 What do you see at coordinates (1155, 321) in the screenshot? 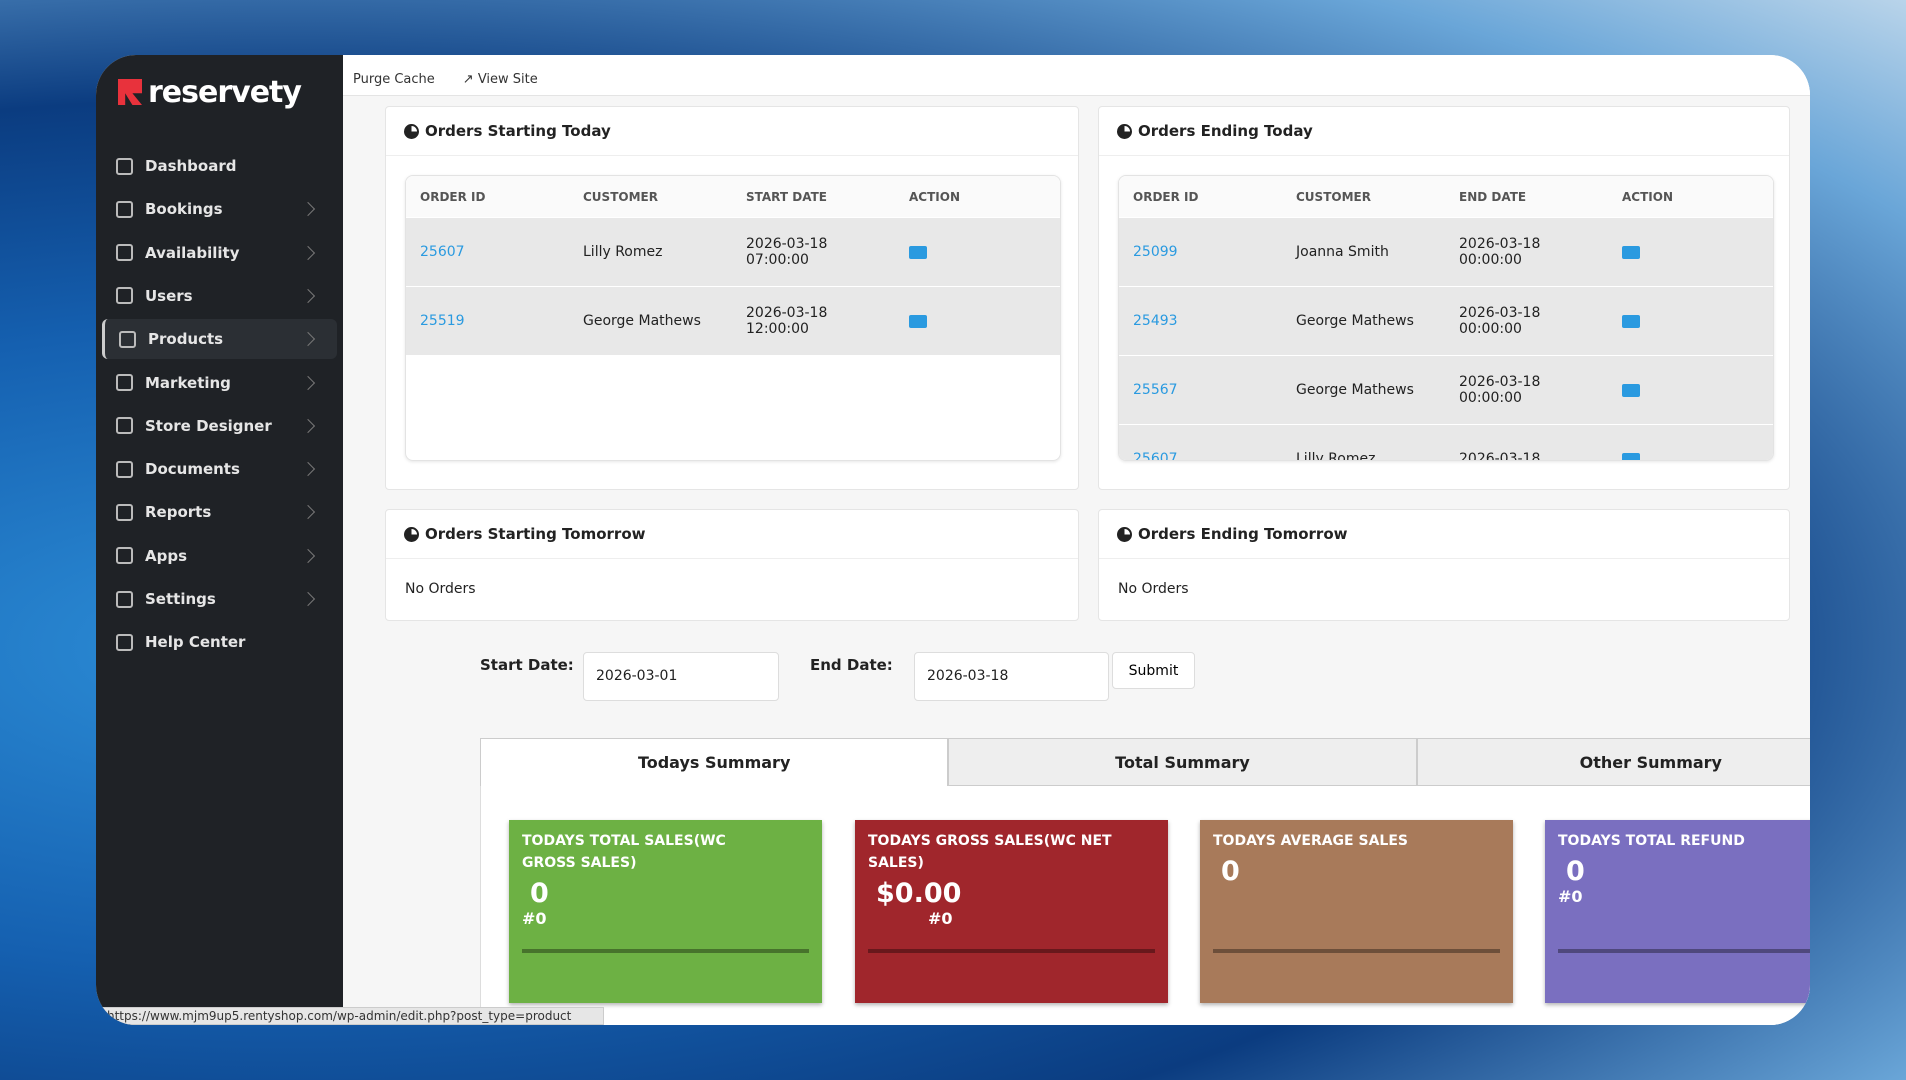
I see `order-id: 25493` at bounding box center [1155, 321].